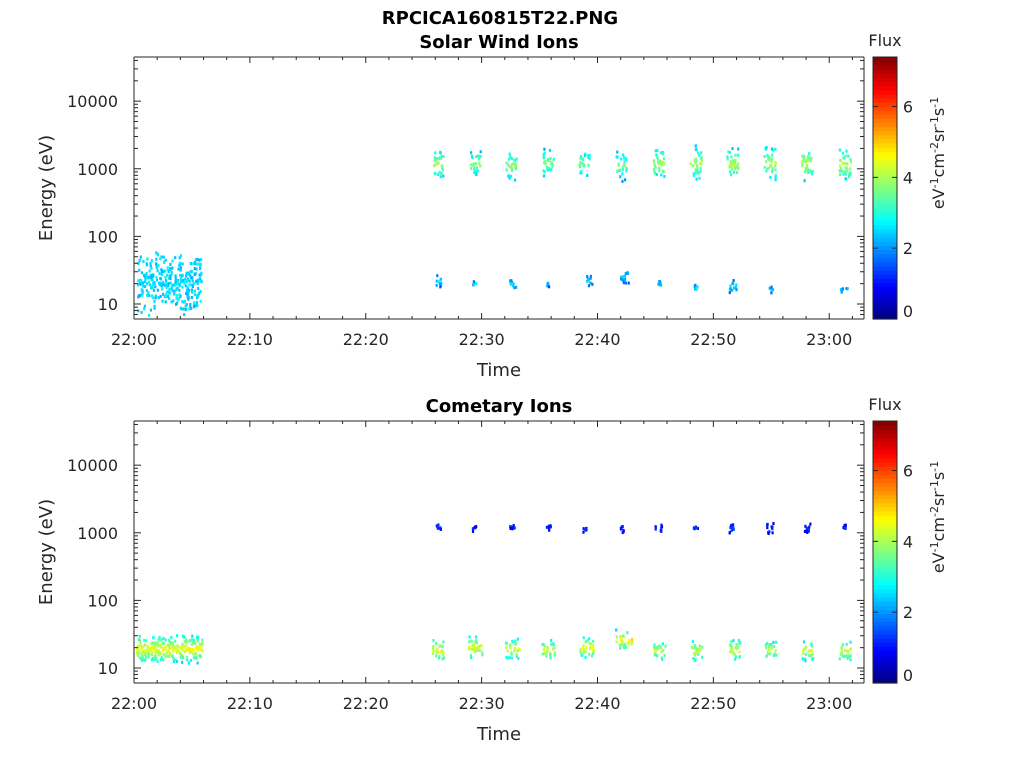  Describe the element at coordinates (908, 177) in the screenshot. I see `colorbar-tick-label: 4` at that location.